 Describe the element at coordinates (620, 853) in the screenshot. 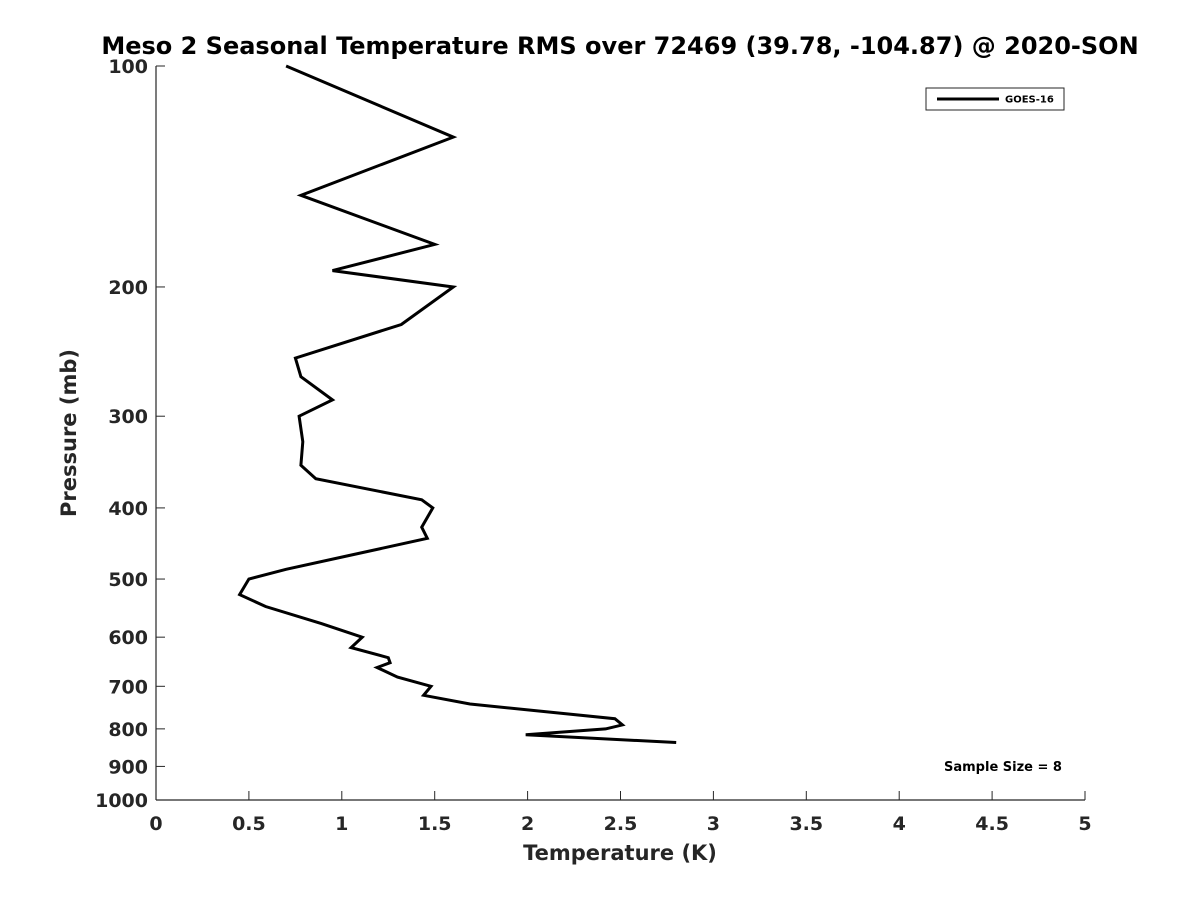

I see `x-axis-label: Temperature (K)` at that location.